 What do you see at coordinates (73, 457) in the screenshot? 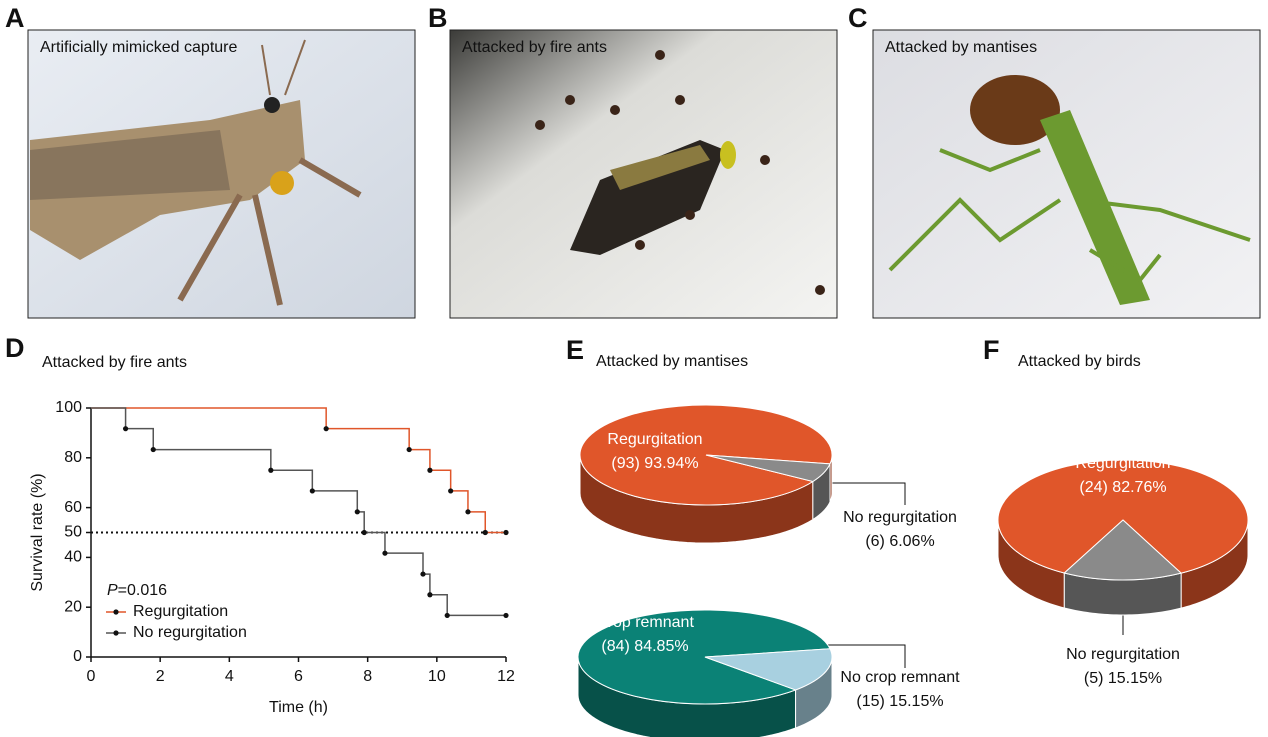
I see `y-tick-label: 80` at bounding box center [73, 457].